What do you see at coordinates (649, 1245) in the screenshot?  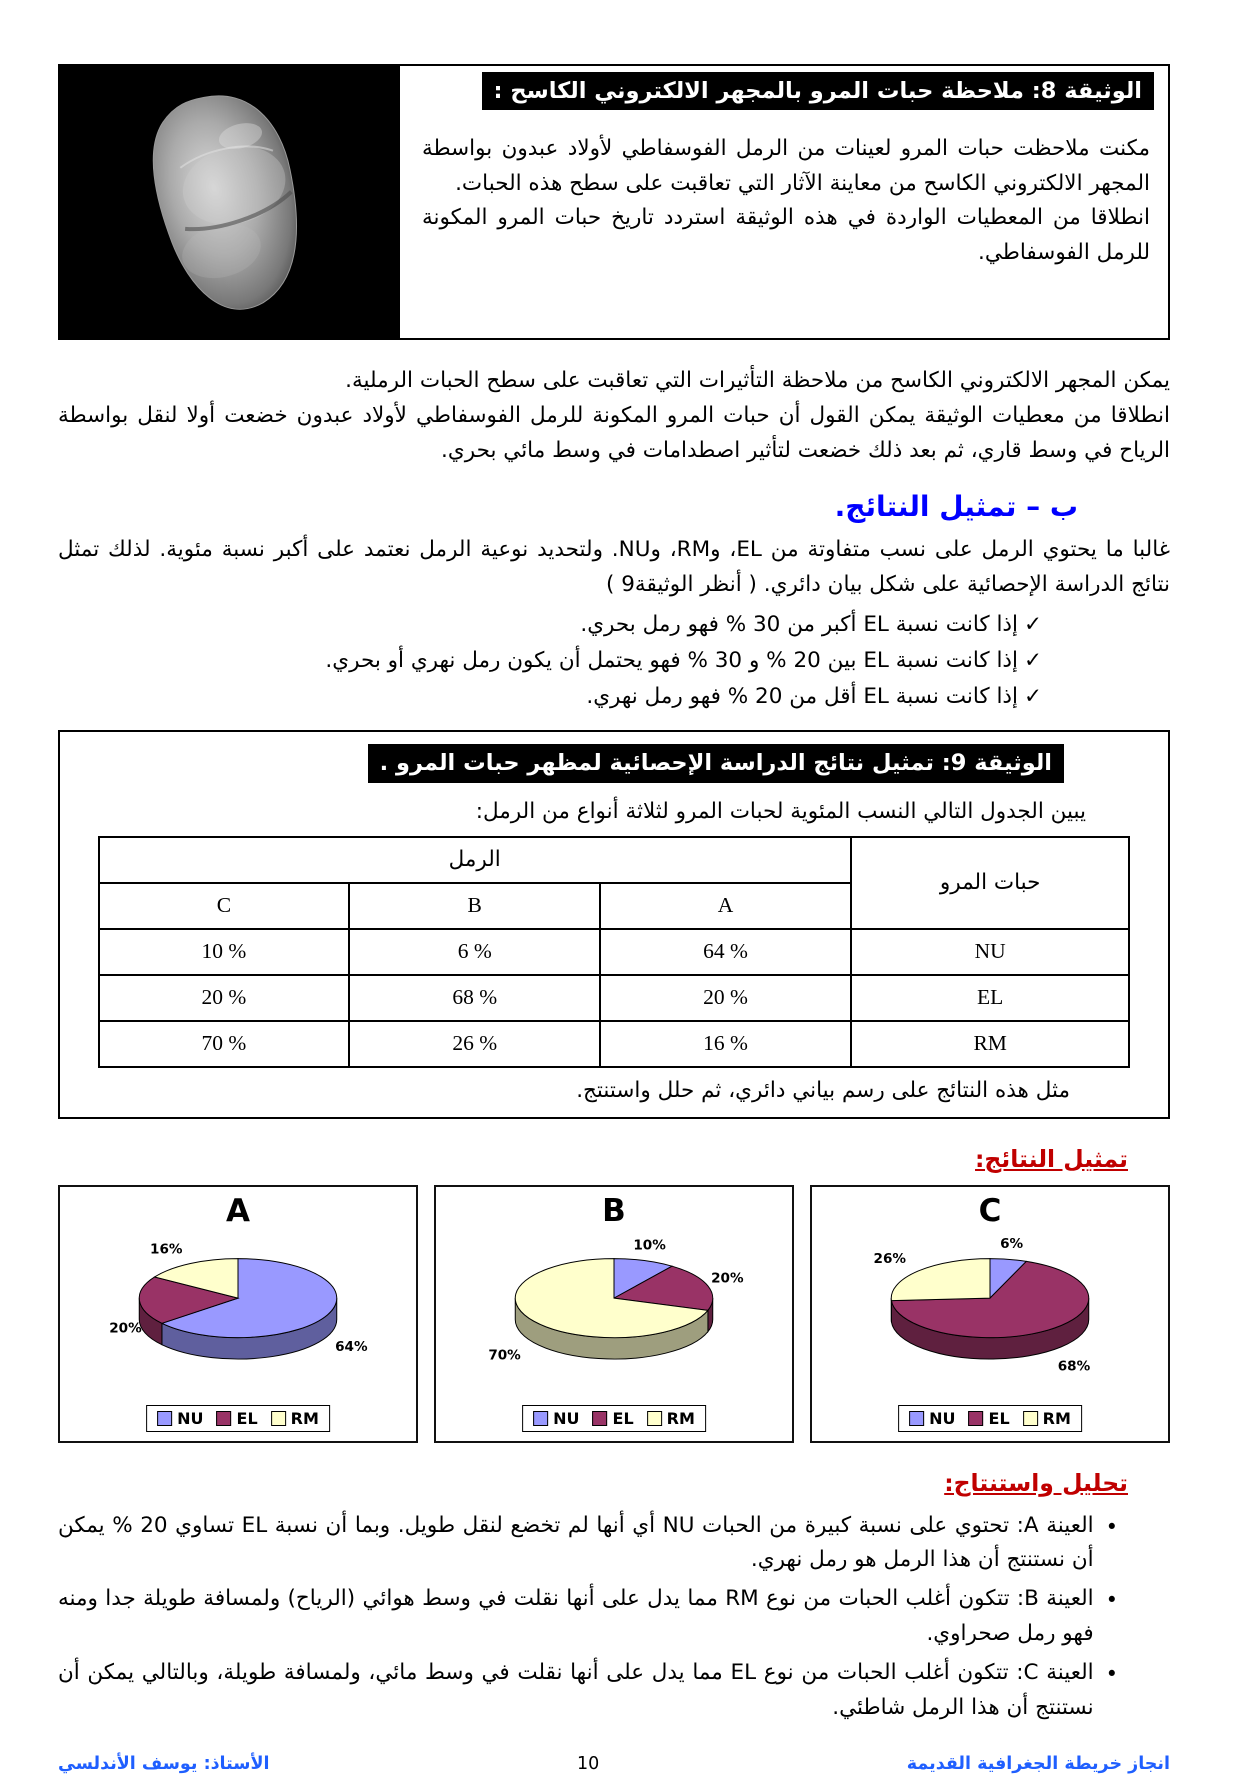 I see `pie-data-label: 10%` at bounding box center [649, 1245].